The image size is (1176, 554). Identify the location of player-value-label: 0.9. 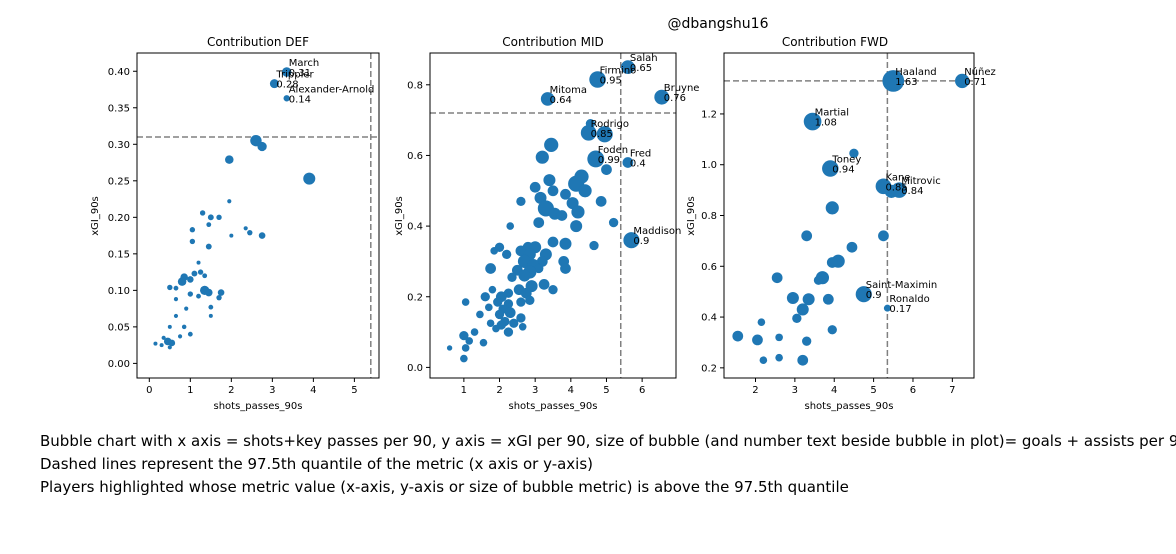
(641, 241).